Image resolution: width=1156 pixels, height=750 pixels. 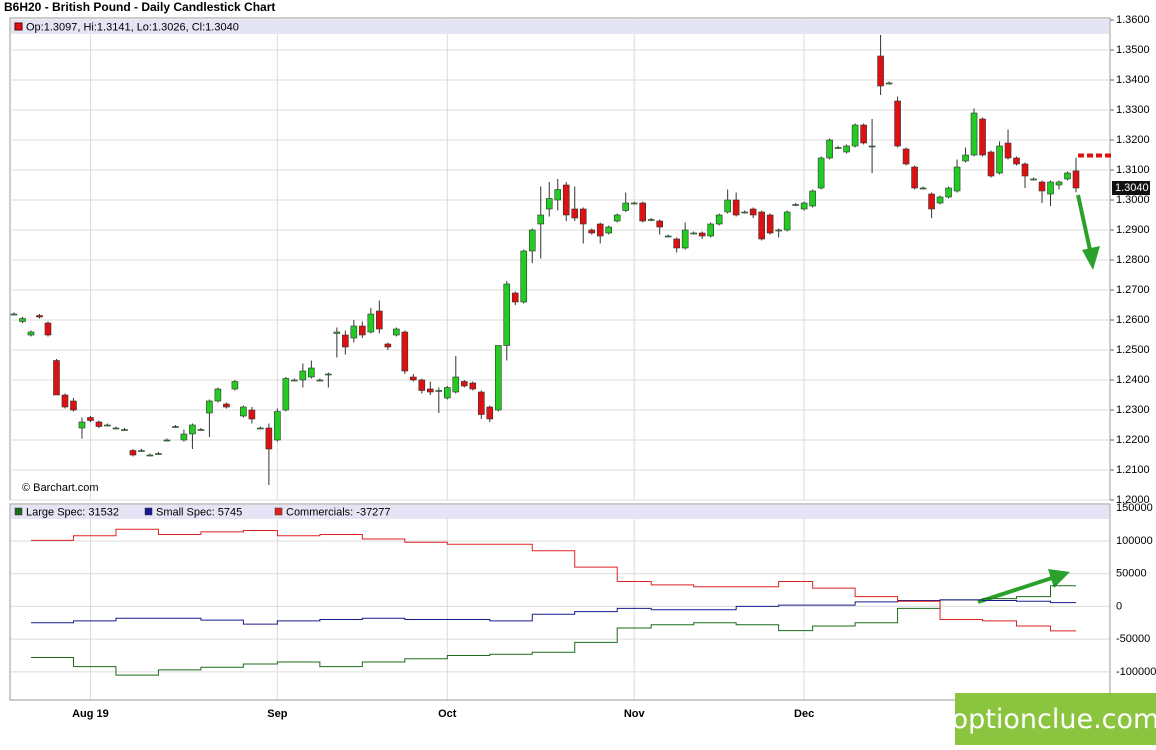 I want to click on y-tick-label: 1.2800, so click(x=1133, y=260).